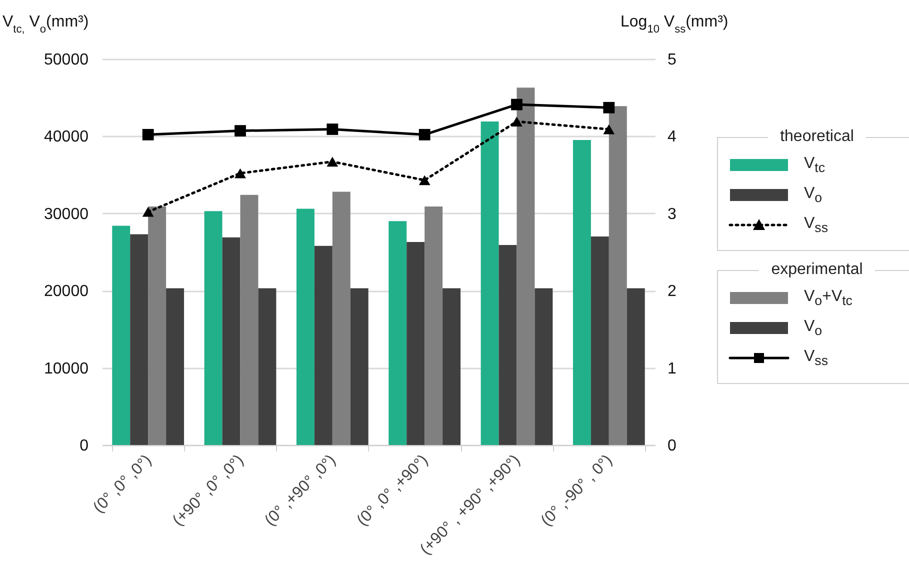 Image resolution: width=909 pixels, height=573 pixels. Describe the element at coordinates (672, 60) in the screenshot. I see `y2-tick-label: 5` at that location.